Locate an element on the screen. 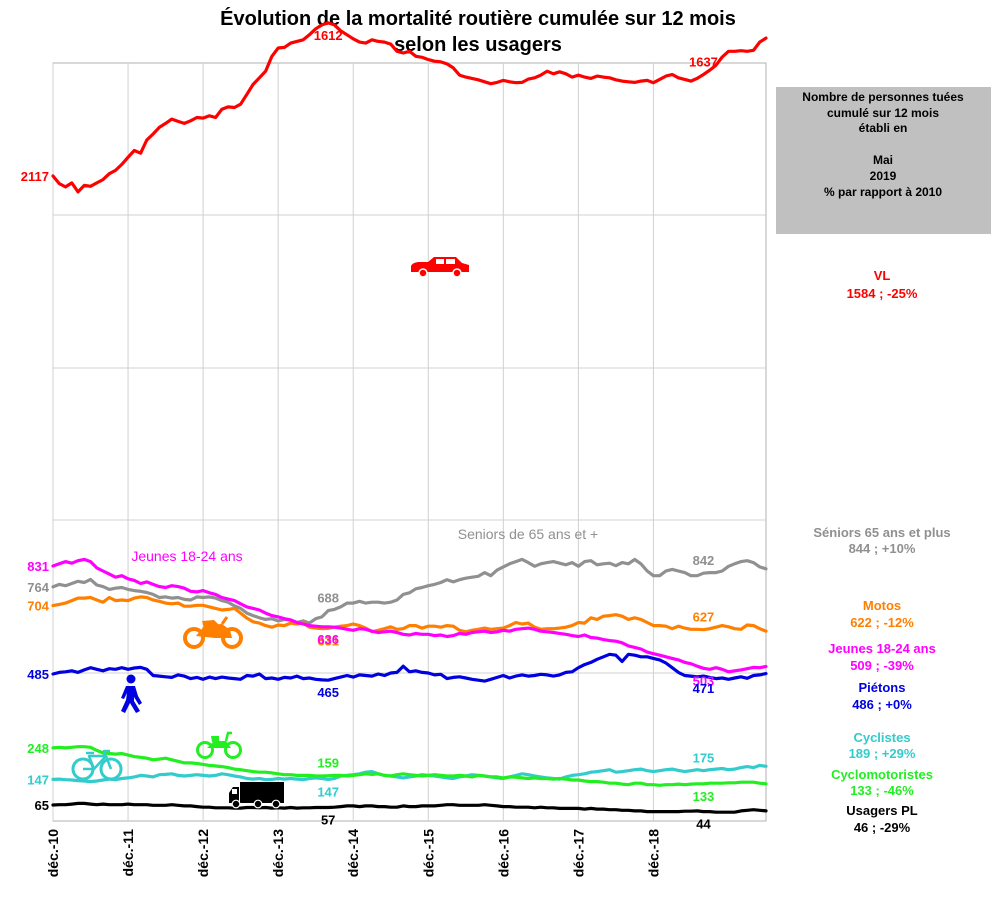  x-tick-label: déc.-17 is located at coordinates (578, 853).